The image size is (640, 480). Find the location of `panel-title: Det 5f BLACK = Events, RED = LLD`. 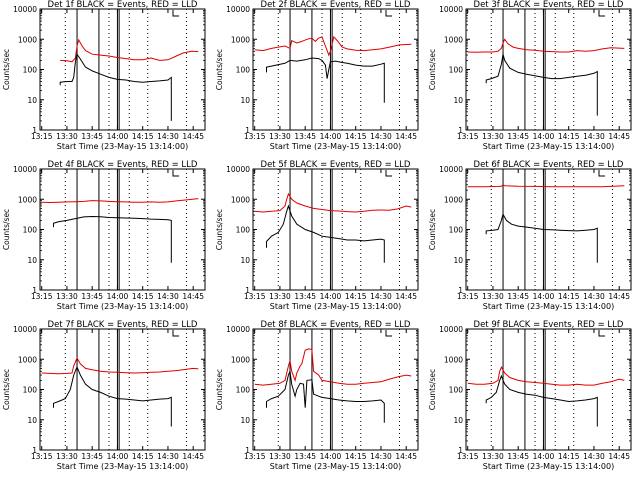

panel-title: Det 5f BLACK = Events, RED = LLD is located at coordinates (336, 165).